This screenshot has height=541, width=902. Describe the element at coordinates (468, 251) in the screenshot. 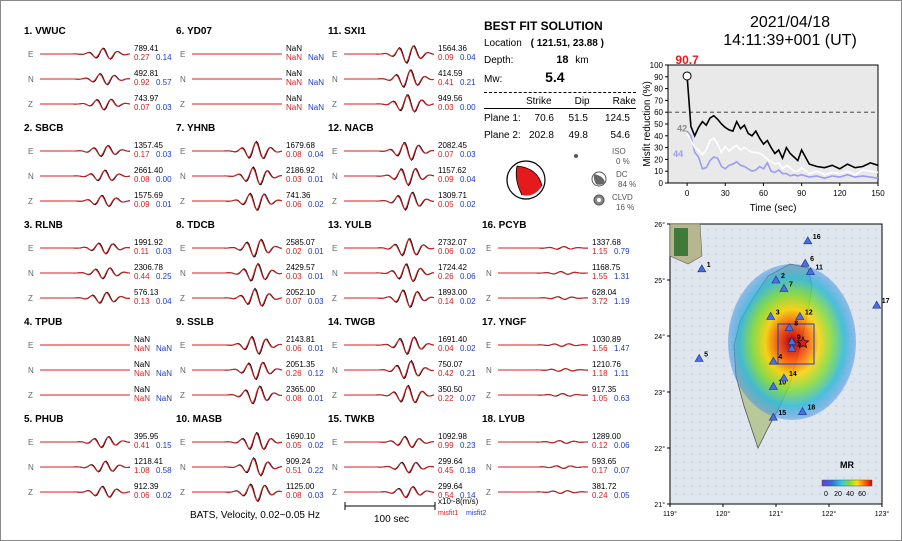

I see `component-misfit2: 0.02` at that location.